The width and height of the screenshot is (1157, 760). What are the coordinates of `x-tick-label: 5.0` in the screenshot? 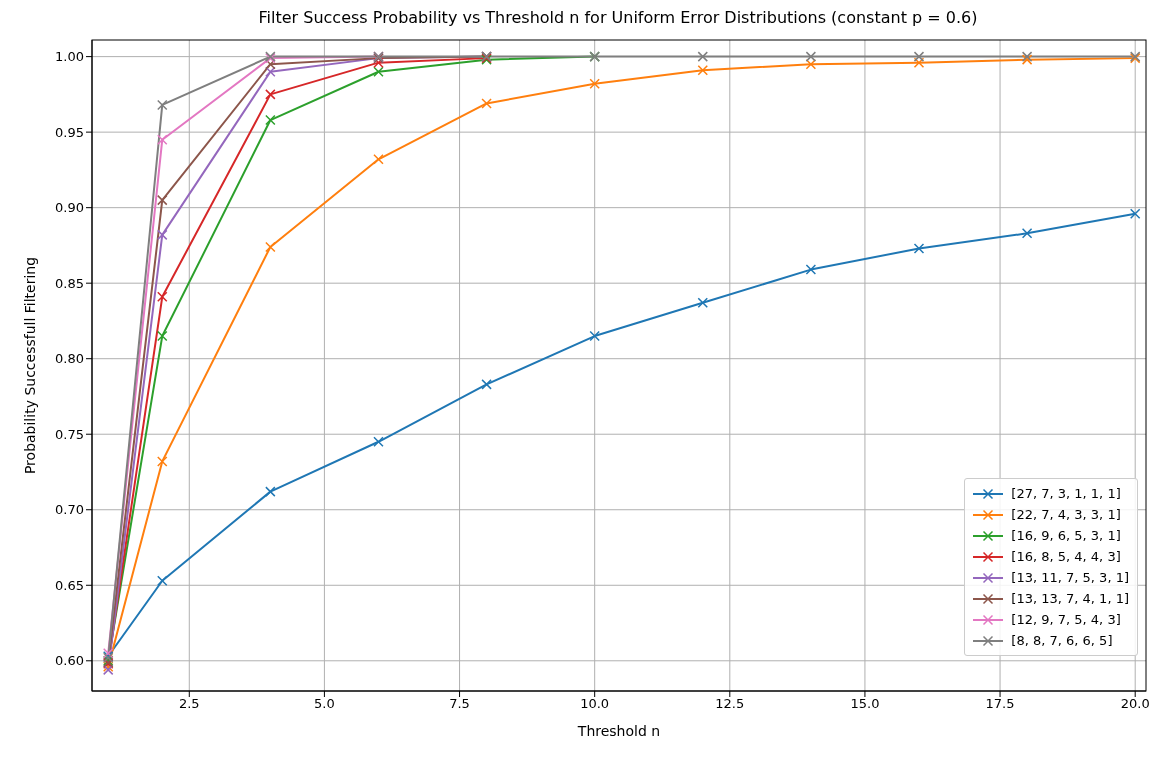 It's located at (324, 704).